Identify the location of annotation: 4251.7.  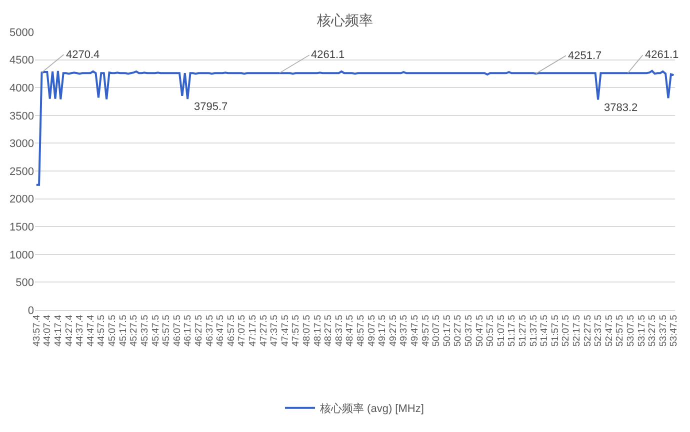
(585, 56).